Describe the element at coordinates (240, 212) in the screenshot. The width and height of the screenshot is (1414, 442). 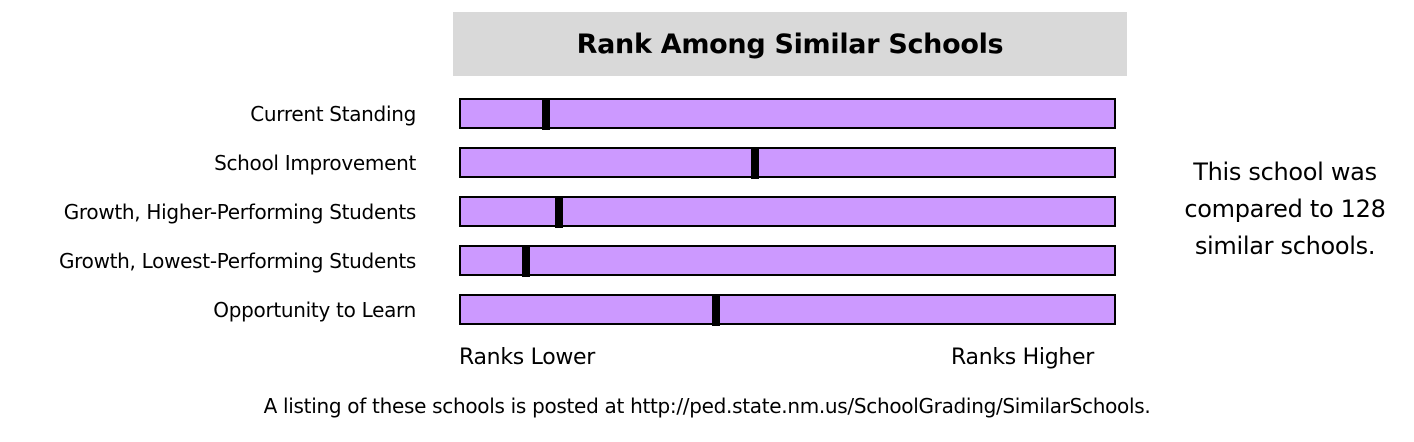
I see `category-label: Growth, Higher-Performing Students` at that location.